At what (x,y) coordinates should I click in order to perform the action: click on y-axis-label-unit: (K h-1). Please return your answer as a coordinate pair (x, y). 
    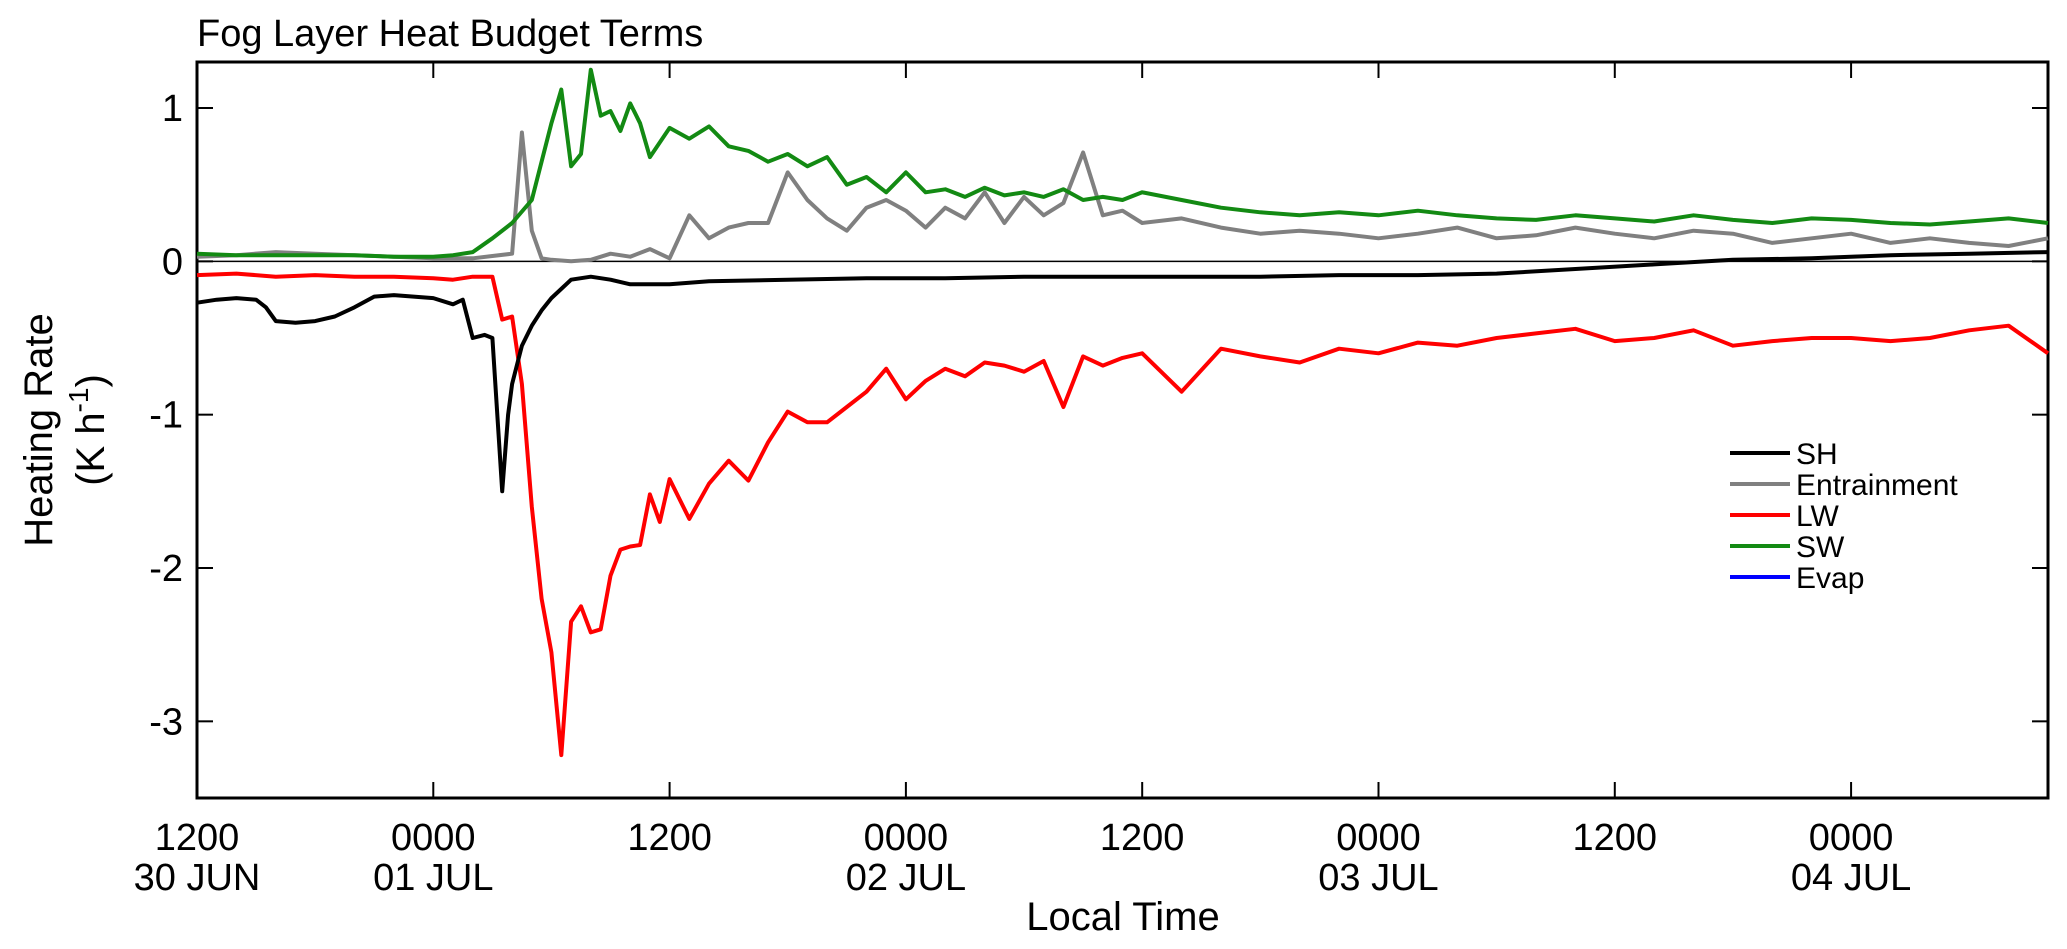
    Looking at the image, I should click on (88, 430).